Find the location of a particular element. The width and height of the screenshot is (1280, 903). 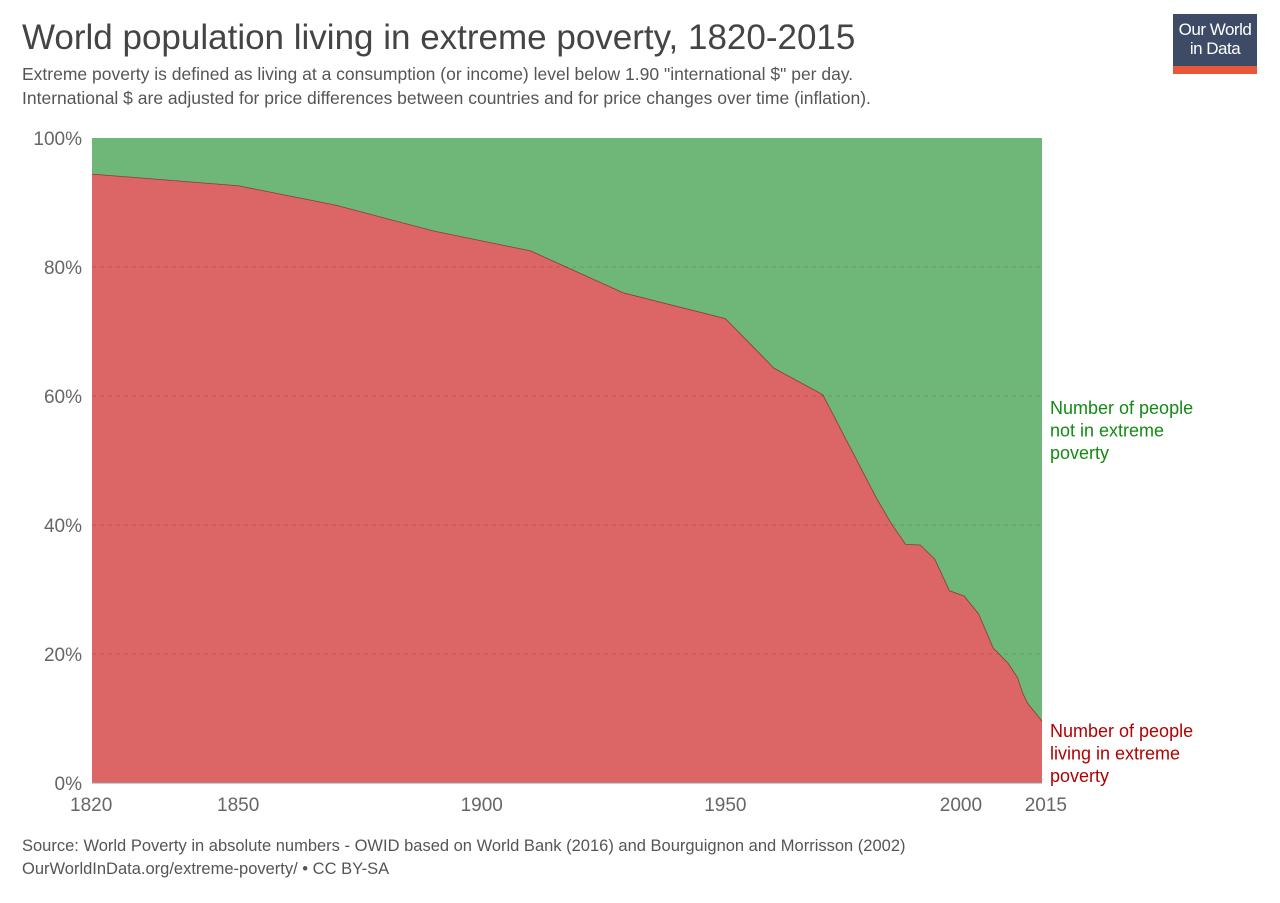

x-tick-label: 1850 is located at coordinates (238, 805).